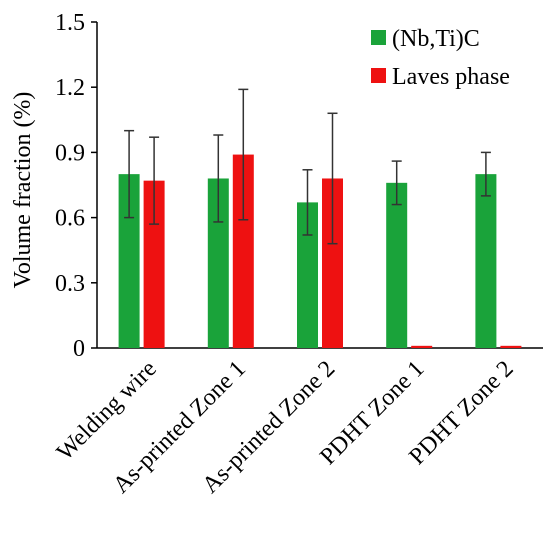 The width and height of the screenshot is (550, 540). What do you see at coordinates (436, 39) in the screenshot?
I see `legend-label-nbtic: (Nb,Ti)C` at bounding box center [436, 39].